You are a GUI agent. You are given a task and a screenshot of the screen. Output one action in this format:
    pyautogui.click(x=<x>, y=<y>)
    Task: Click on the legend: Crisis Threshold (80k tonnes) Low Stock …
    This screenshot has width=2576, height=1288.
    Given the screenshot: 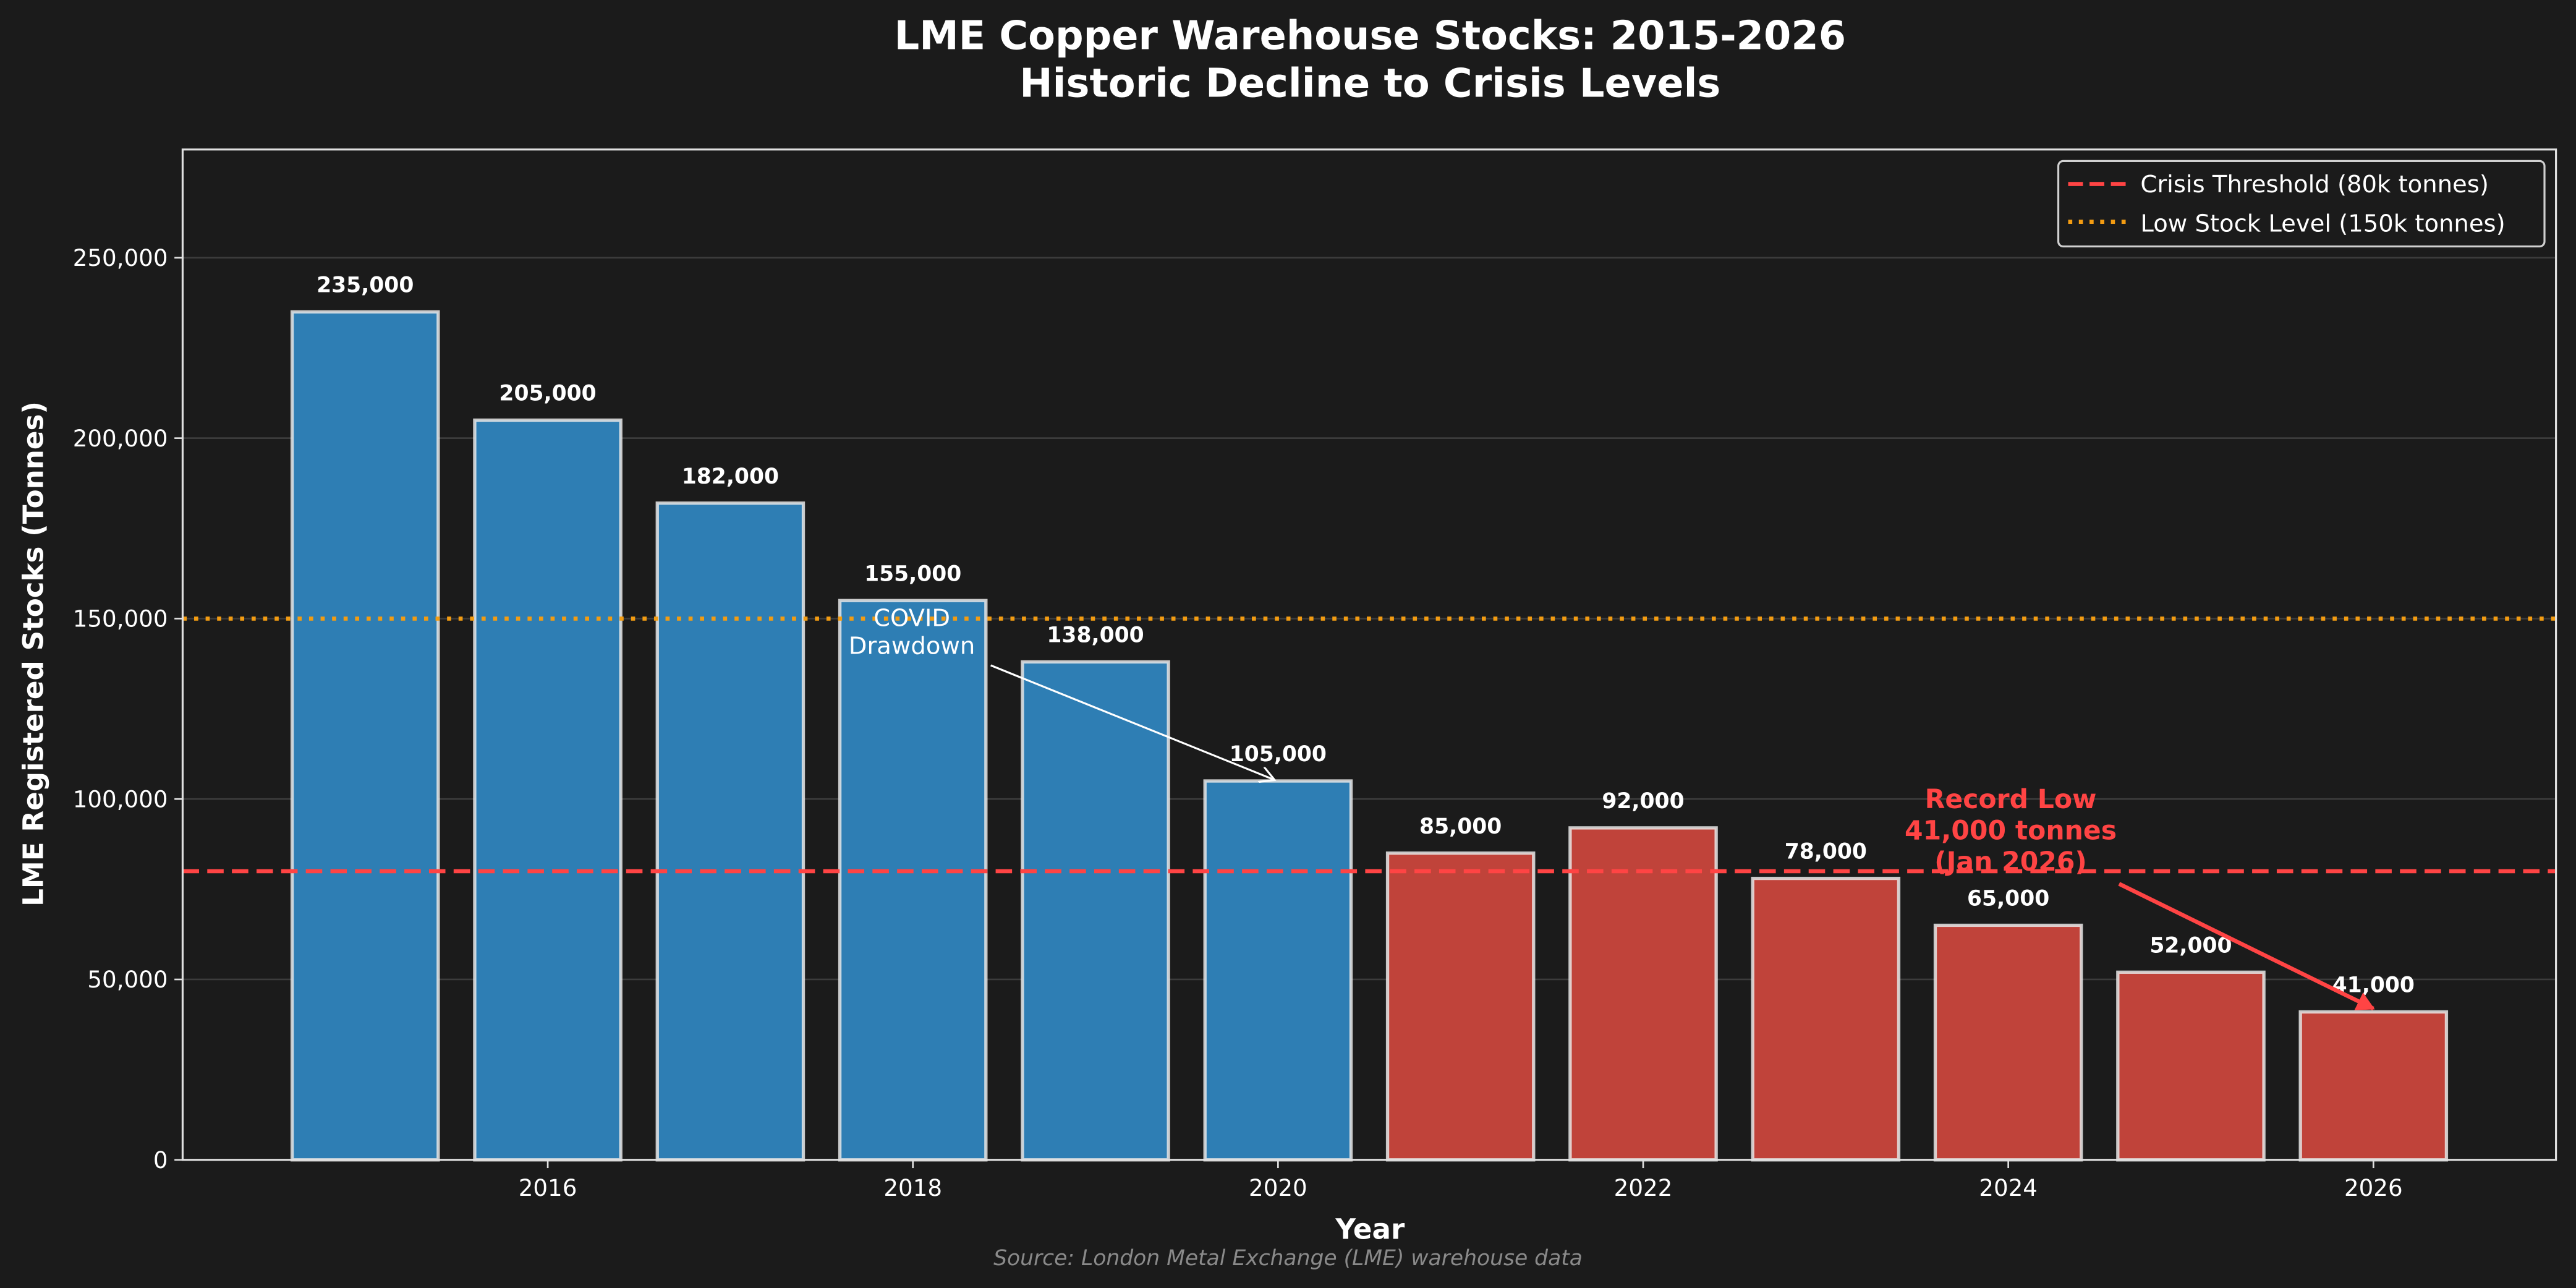 What is the action you would take?
    pyautogui.click(x=2301, y=204)
    